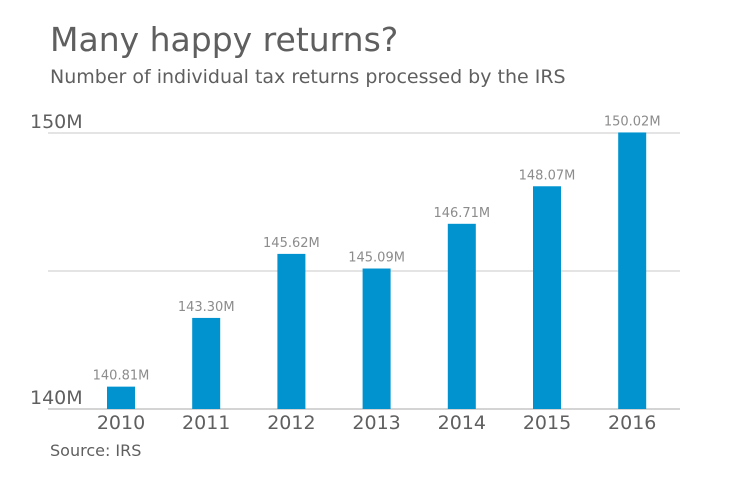 The image size is (740, 482). What do you see at coordinates (206, 363) in the screenshot?
I see `bar-2011` at bounding box center [206, 363].